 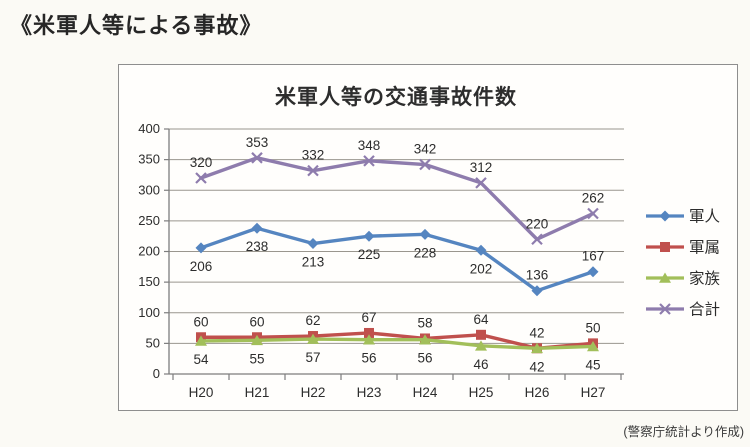 I want to click on y-axis-label: 0, so click(x=156, y=373).